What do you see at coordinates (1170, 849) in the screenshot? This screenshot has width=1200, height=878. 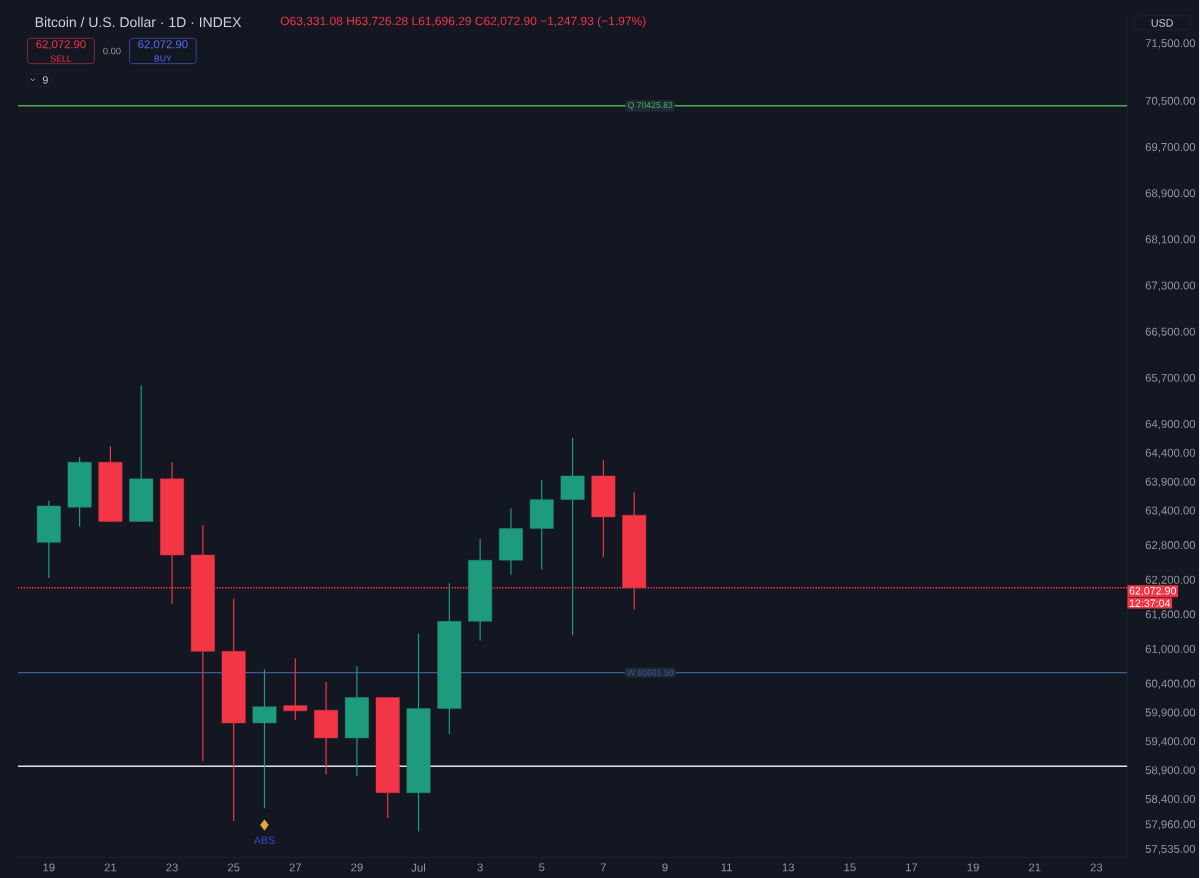 I see `y-tick-label: 57,535.00` at bounding box center [1170, 849].